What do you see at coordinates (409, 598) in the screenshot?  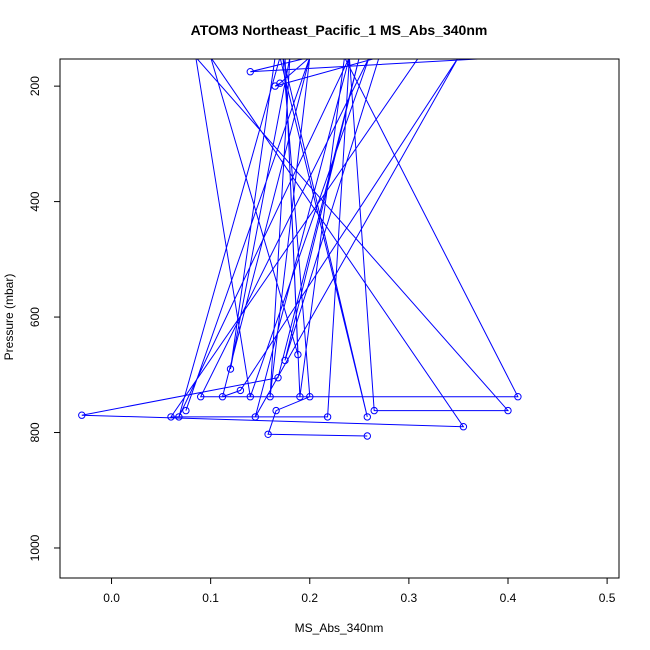 I see `x-tick-label: 0.3` at bounding box center [409, 598].